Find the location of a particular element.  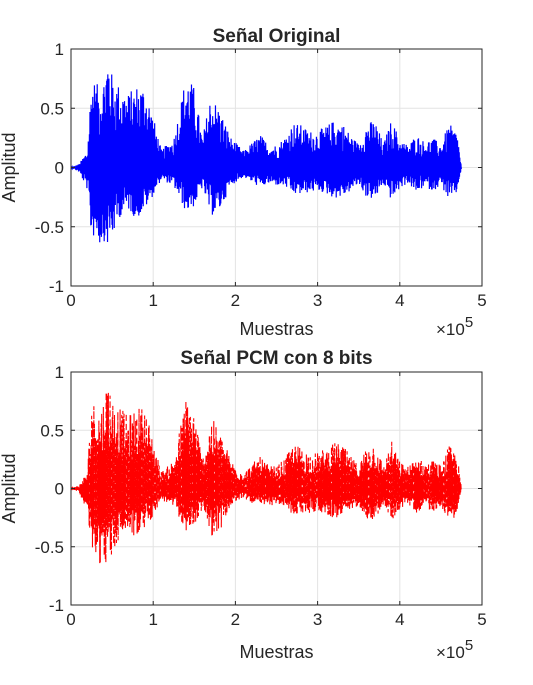

x-multiplier-pcm: ×10⁵ is located at coordinates (454, 649).